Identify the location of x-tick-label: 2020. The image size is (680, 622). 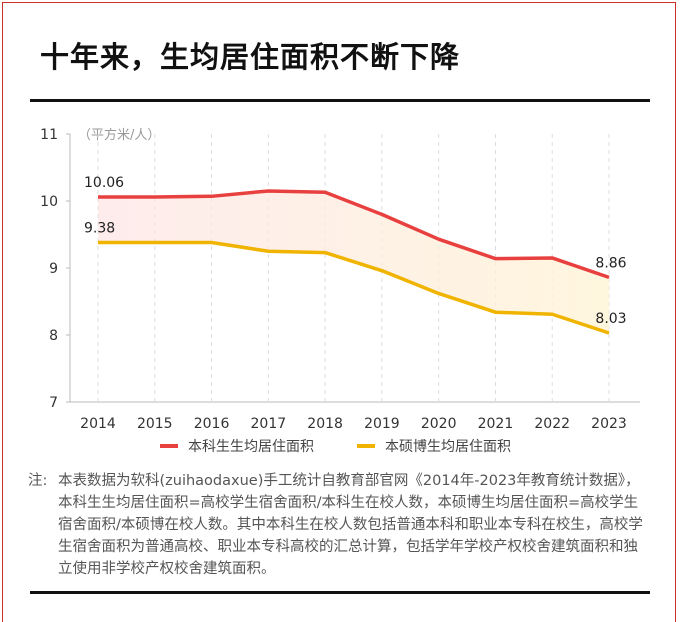
(439, 424).